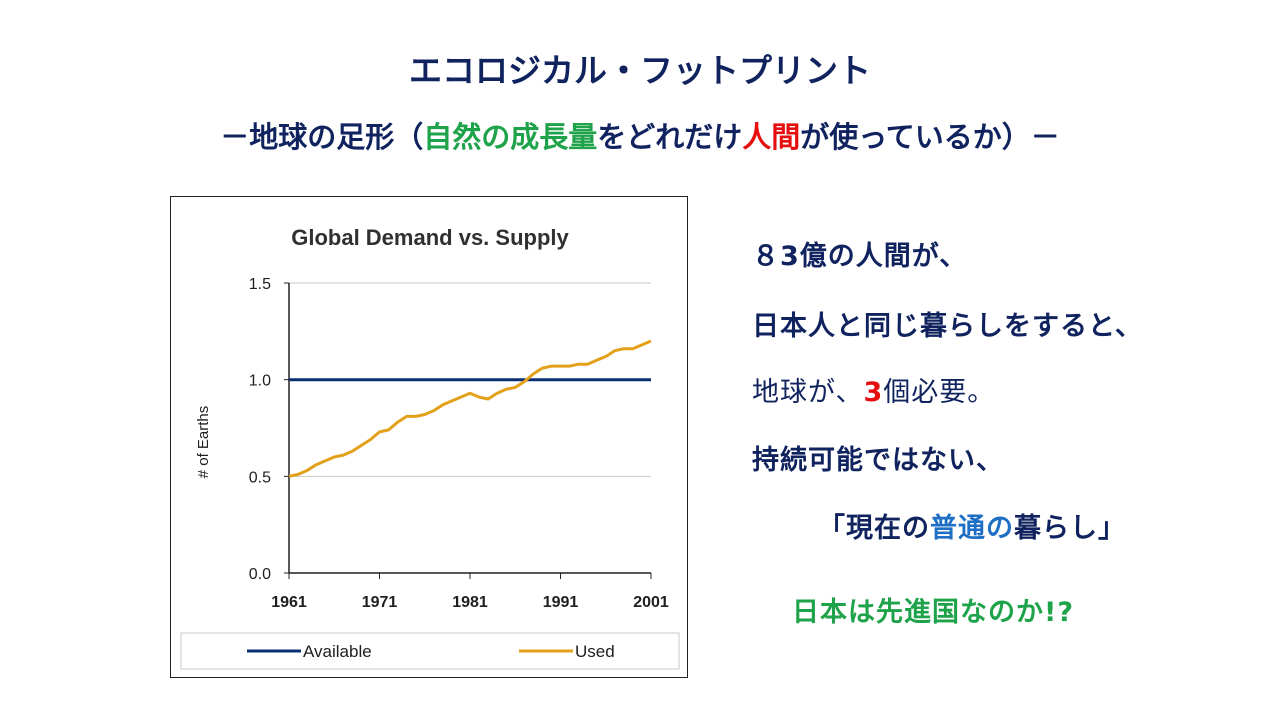  I want to click on slide-title: エコロジカル・フットプリント, so click(640, 70).